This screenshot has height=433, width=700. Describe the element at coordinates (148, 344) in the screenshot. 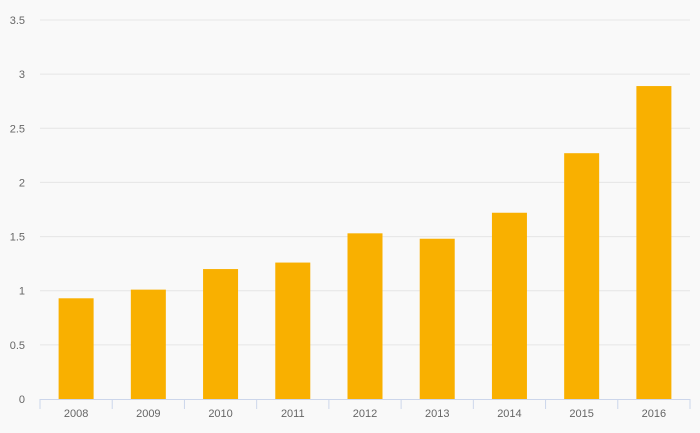

I see `bar-2009` at that location.